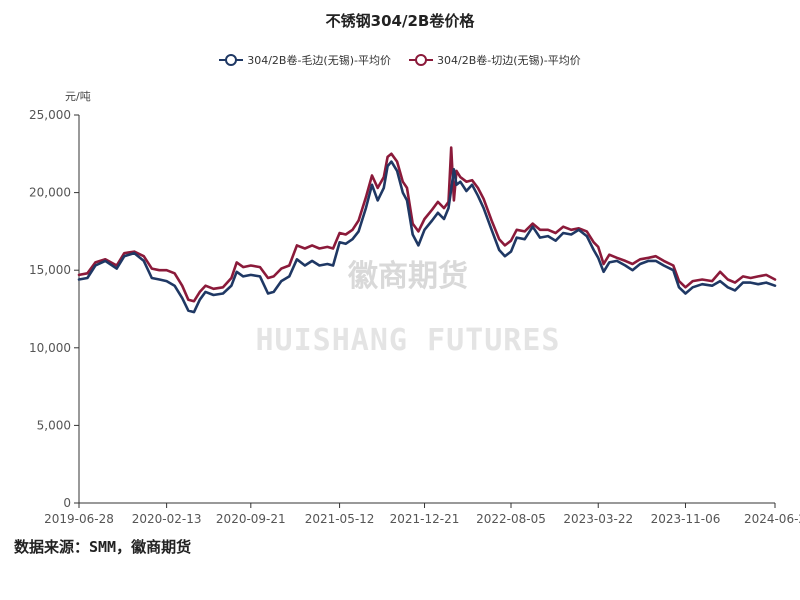 This screenshot has width=800, height=600. What do you see at coordinates (50, 348) in the screenshot?
I see `y-tick-label: 10,000` at bounding box center [50, 348].